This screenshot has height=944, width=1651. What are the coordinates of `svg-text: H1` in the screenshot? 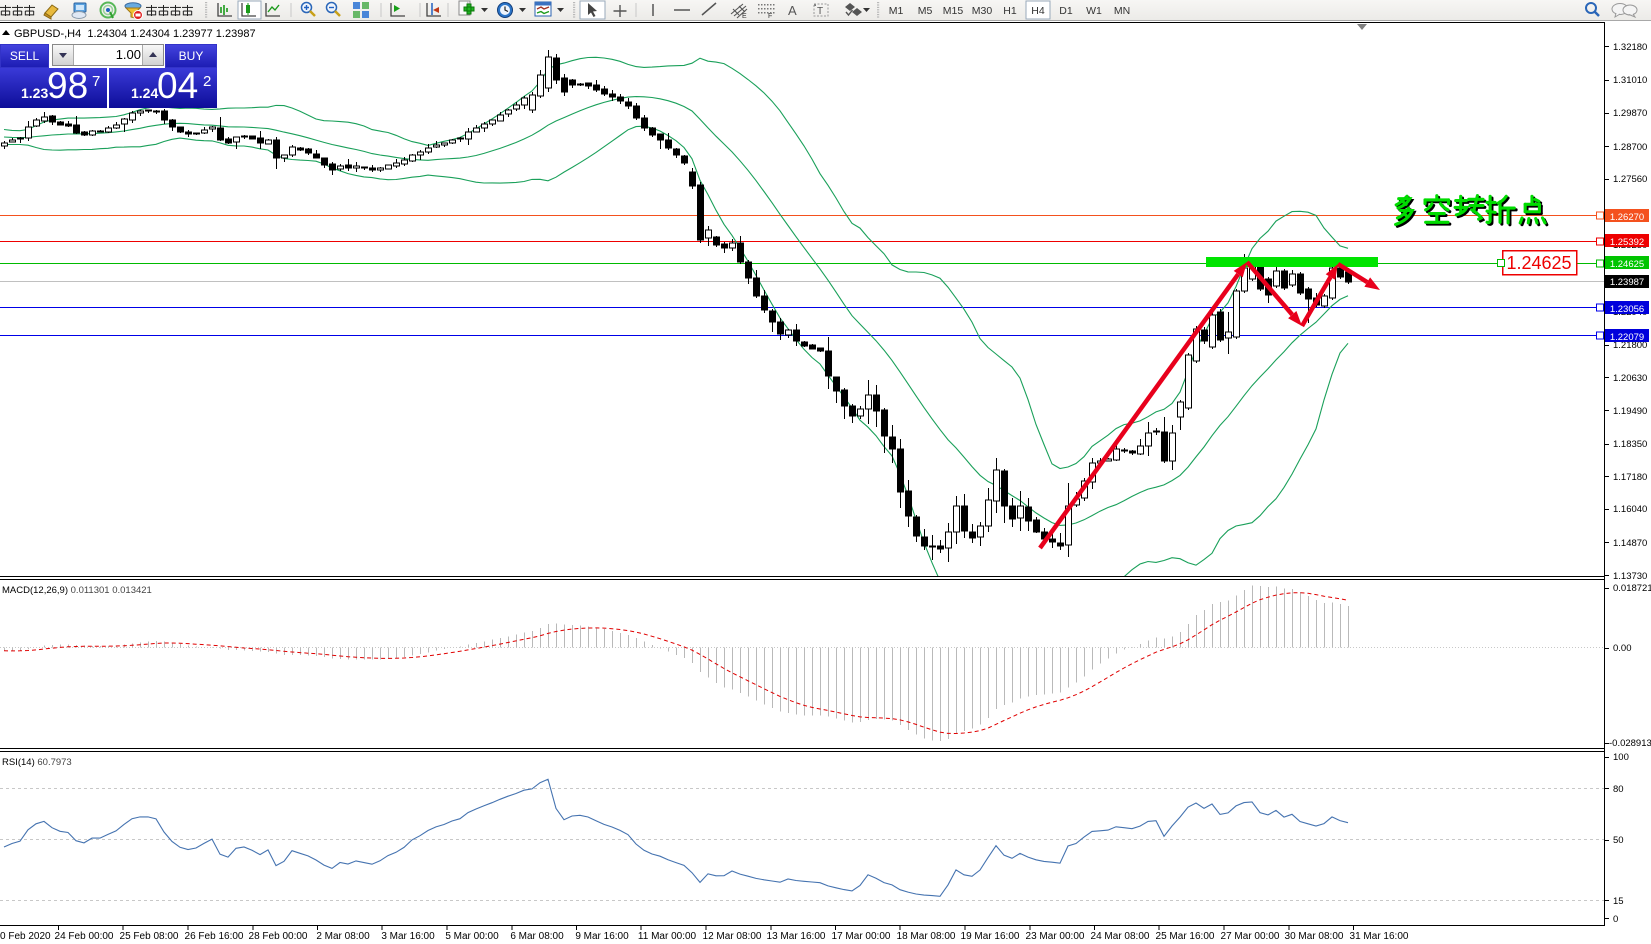 It's located at (1010, 11).